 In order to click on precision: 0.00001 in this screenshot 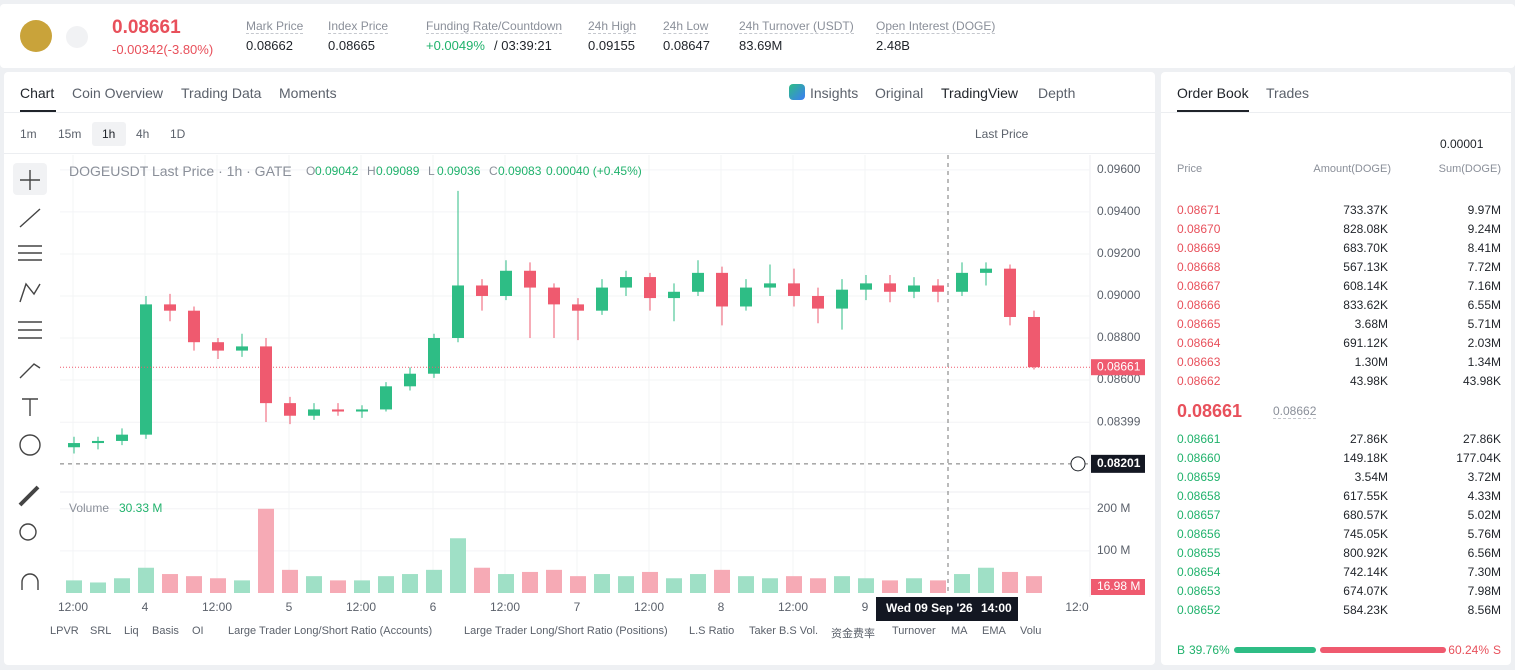, I will do `click(1462, 144)`.